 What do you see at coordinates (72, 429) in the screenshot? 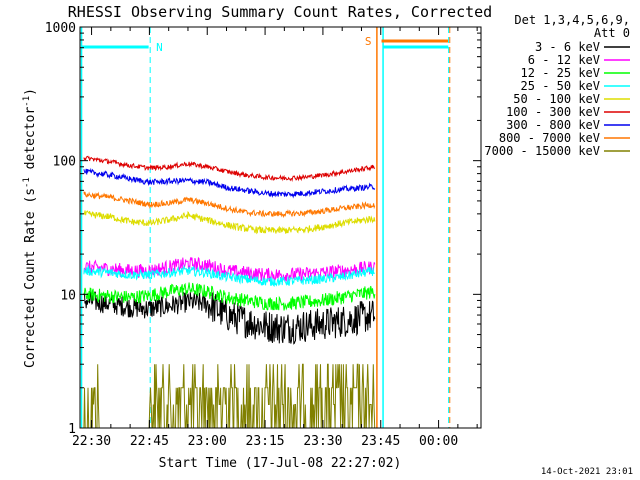
I see `y-tick-label: 1` at bounding box center [72, 429].